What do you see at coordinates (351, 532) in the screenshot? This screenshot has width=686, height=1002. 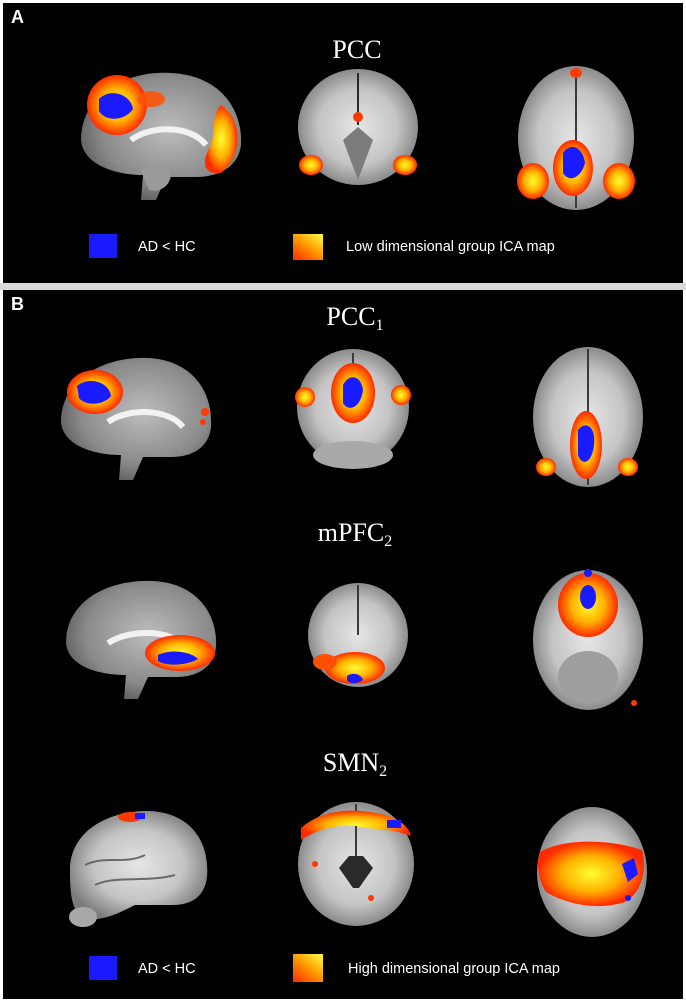 I see `mpfc2-title-base: mPFC` at bounding box center [351, 532].